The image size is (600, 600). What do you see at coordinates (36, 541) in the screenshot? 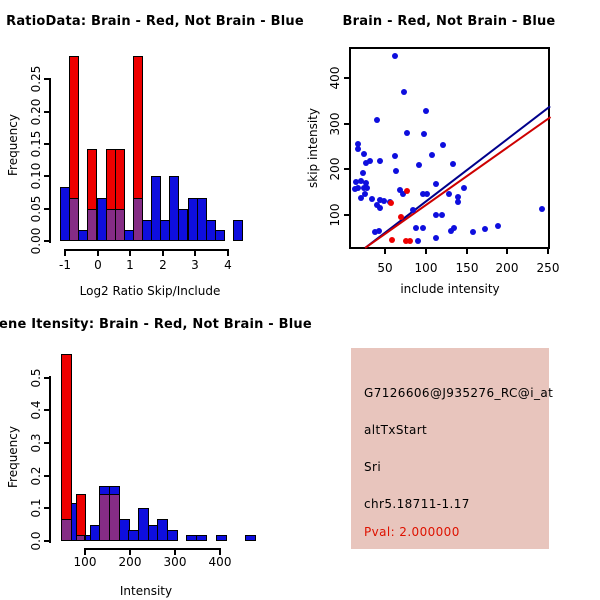
I see `y-tick-label: 0.0` at bounding box center [36, 541].